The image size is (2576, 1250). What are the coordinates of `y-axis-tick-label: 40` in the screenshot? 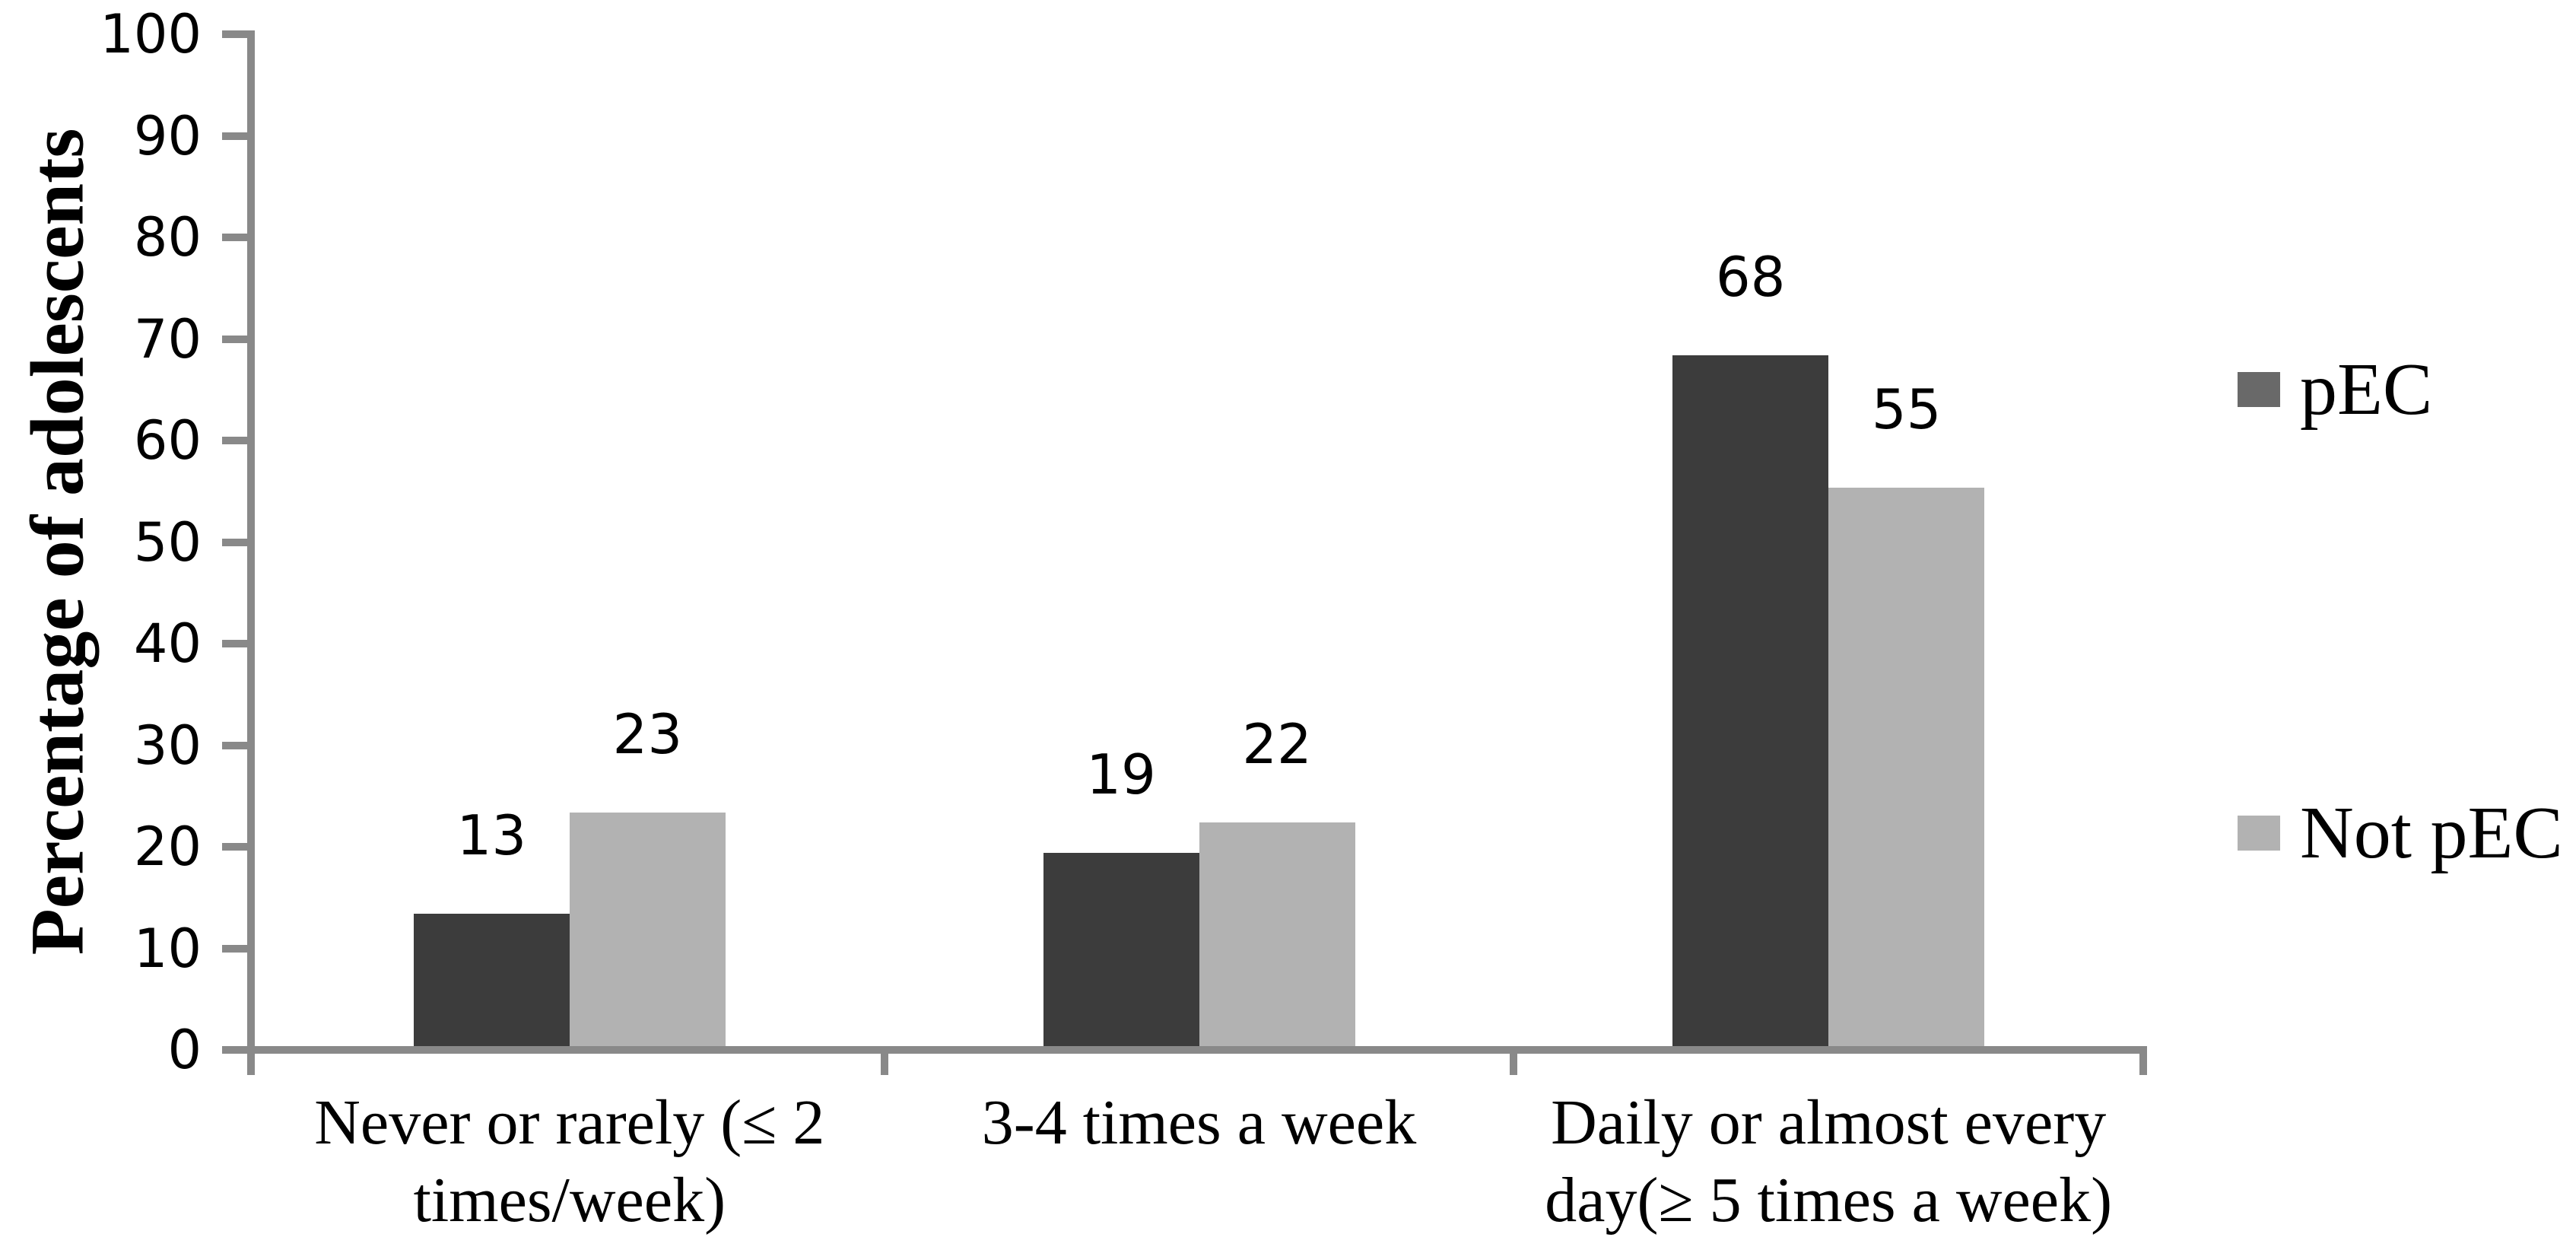 It's located at (167, 643).